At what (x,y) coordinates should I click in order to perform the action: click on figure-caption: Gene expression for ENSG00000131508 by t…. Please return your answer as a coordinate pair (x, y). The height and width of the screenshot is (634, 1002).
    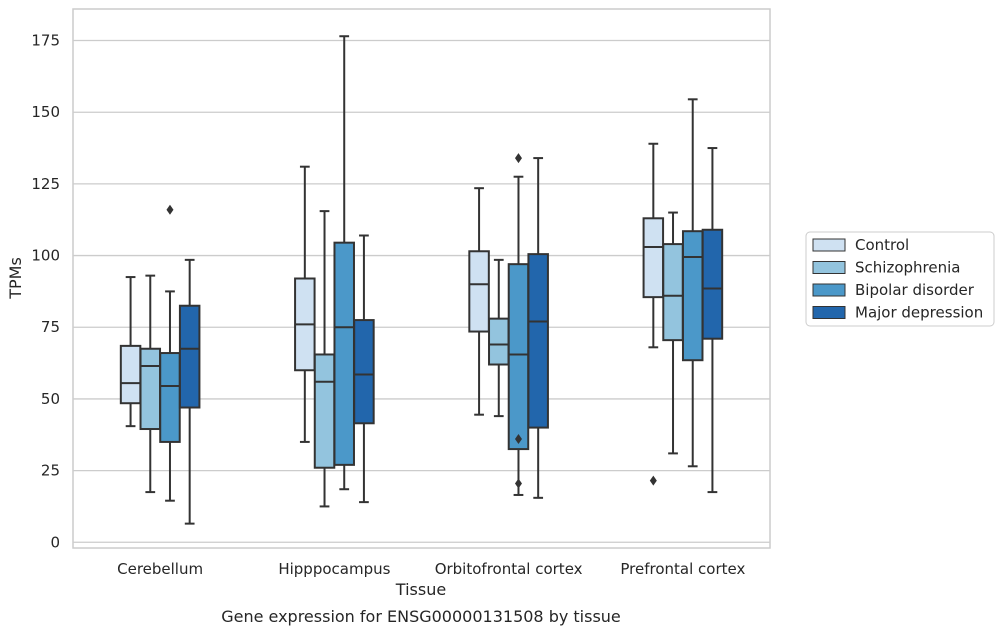
    Looking at the image, I should click on (421, 616).